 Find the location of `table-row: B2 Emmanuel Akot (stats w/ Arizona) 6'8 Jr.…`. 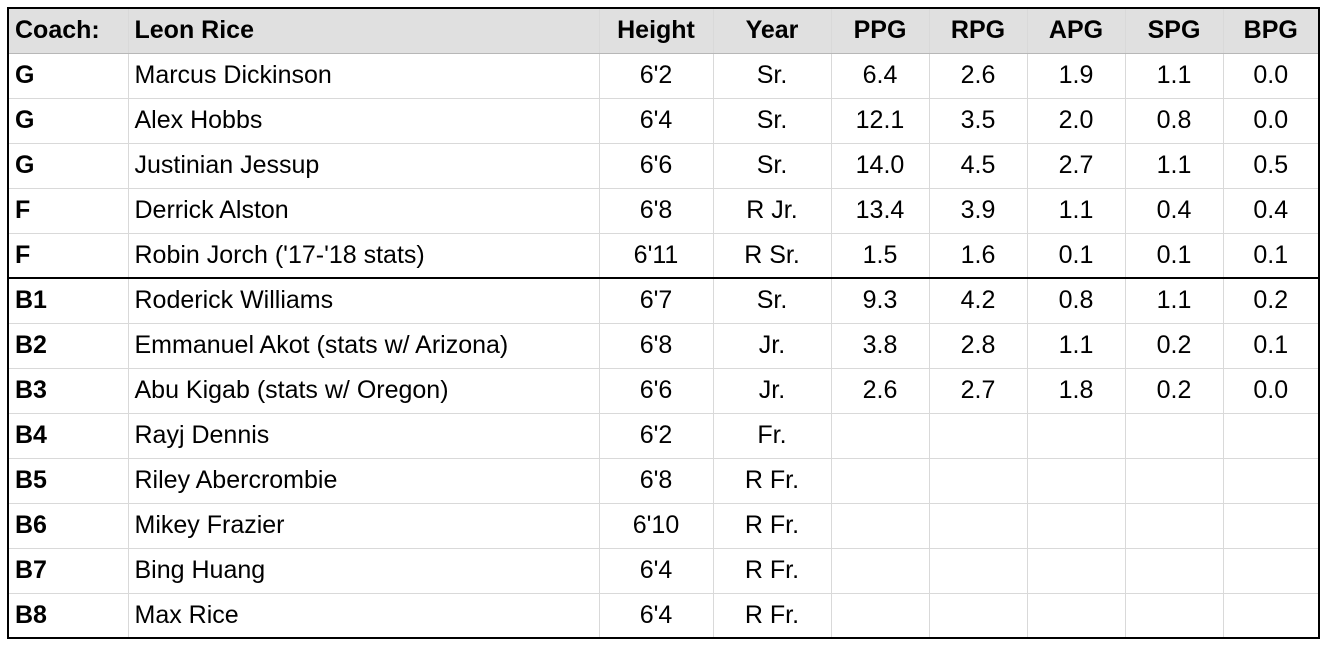

table-row: B2 Emmanuel Akot (stats w/ Arizona) 6'8 Jr.… is located at coordinates (663, 345).